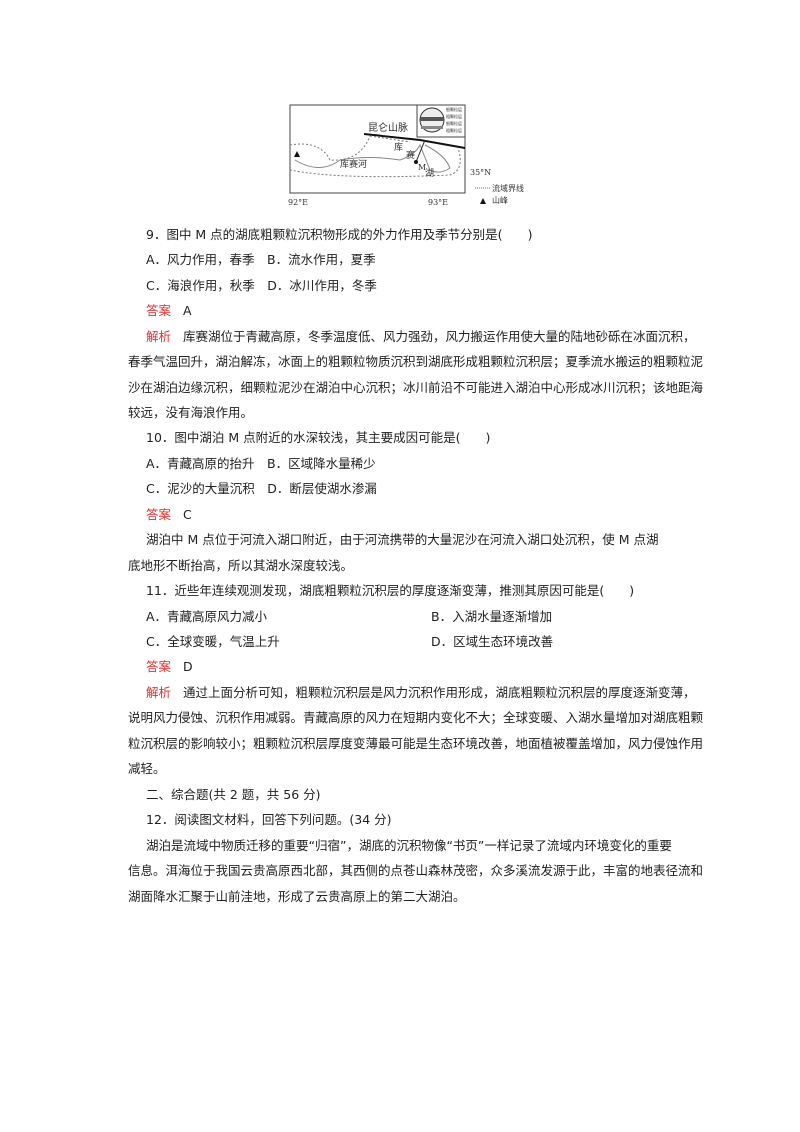  Describe the element at coordinates (188, 666) in the screenshot. I see `answer-value: D` at that location.